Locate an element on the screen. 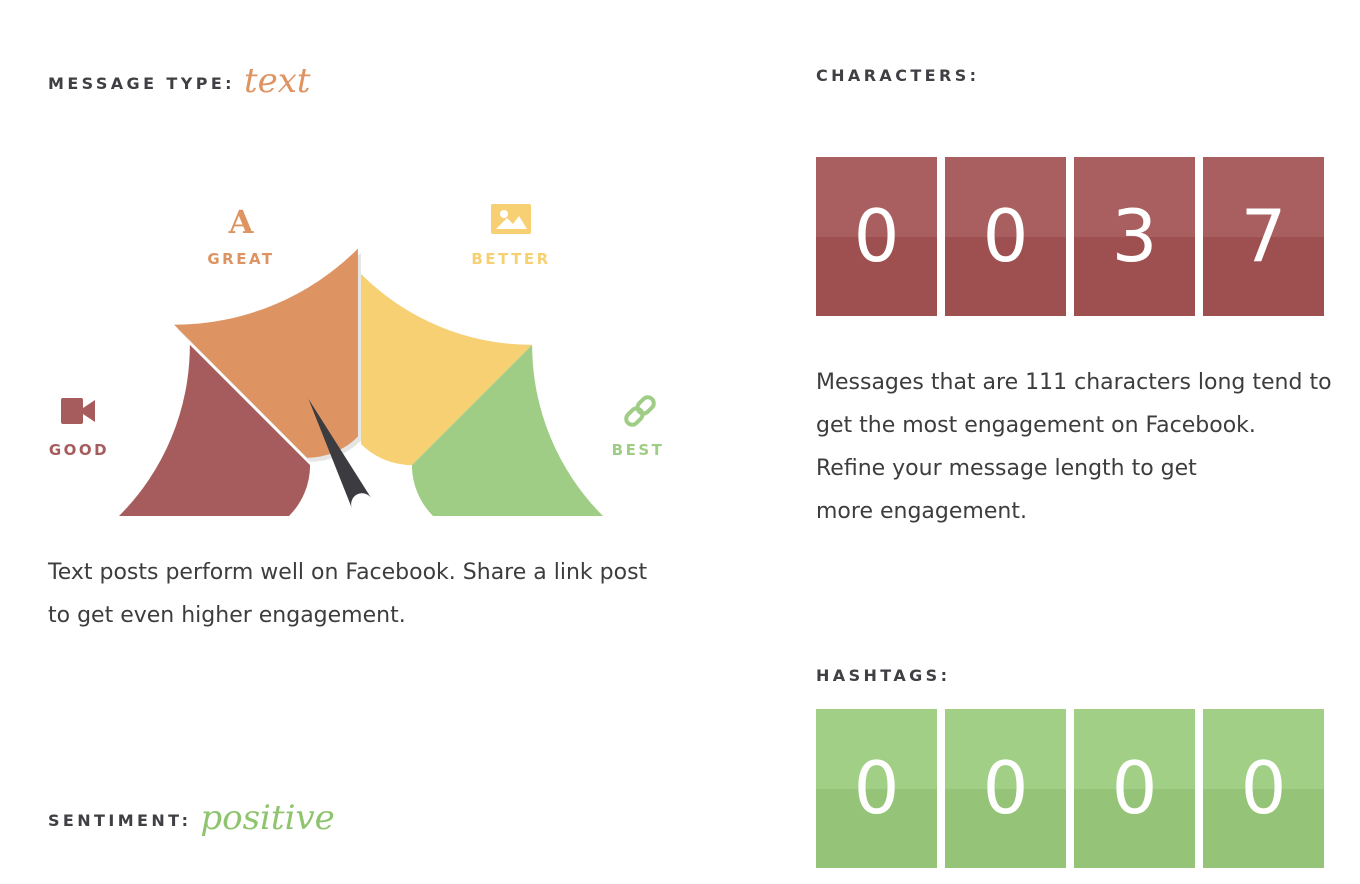 The width and height of the screenshot is (1360, 884). link-icon is located at coordinates (640, 411).